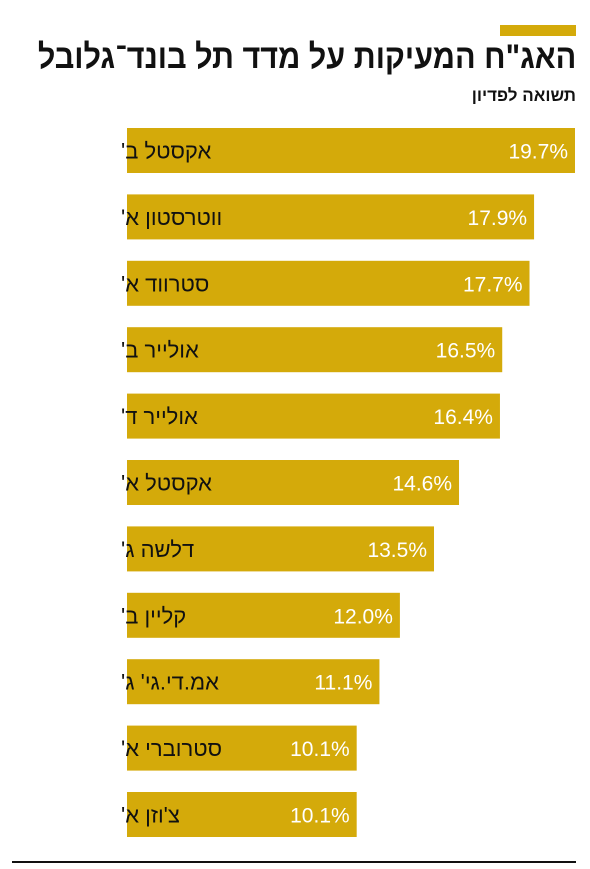 The image size is (590, 869). I want to click on category-label: ווטרסטון א', so click(171, 217).